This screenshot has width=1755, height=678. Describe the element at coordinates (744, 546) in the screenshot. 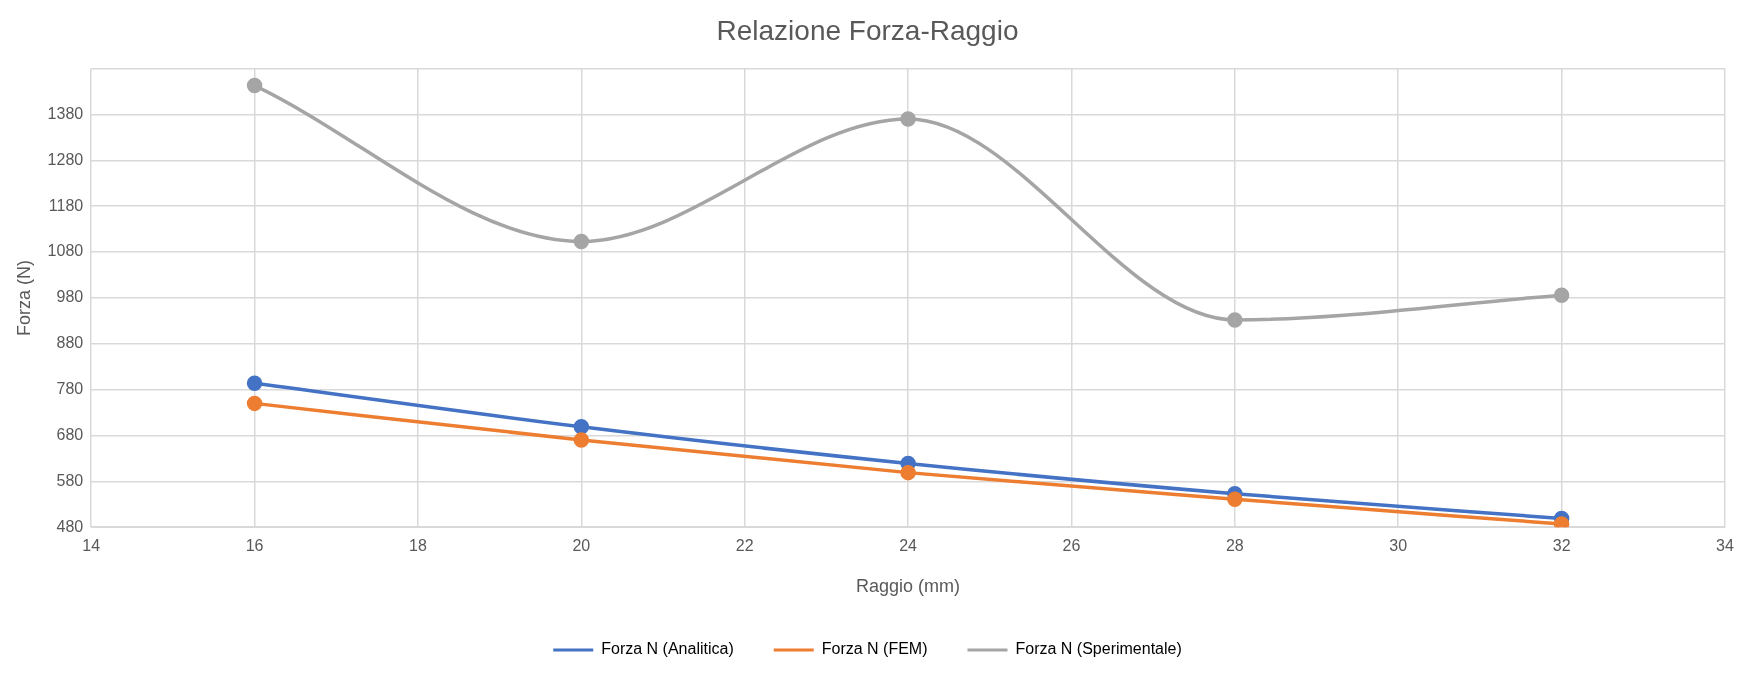

I see `x-tick-label: 22` at that location.